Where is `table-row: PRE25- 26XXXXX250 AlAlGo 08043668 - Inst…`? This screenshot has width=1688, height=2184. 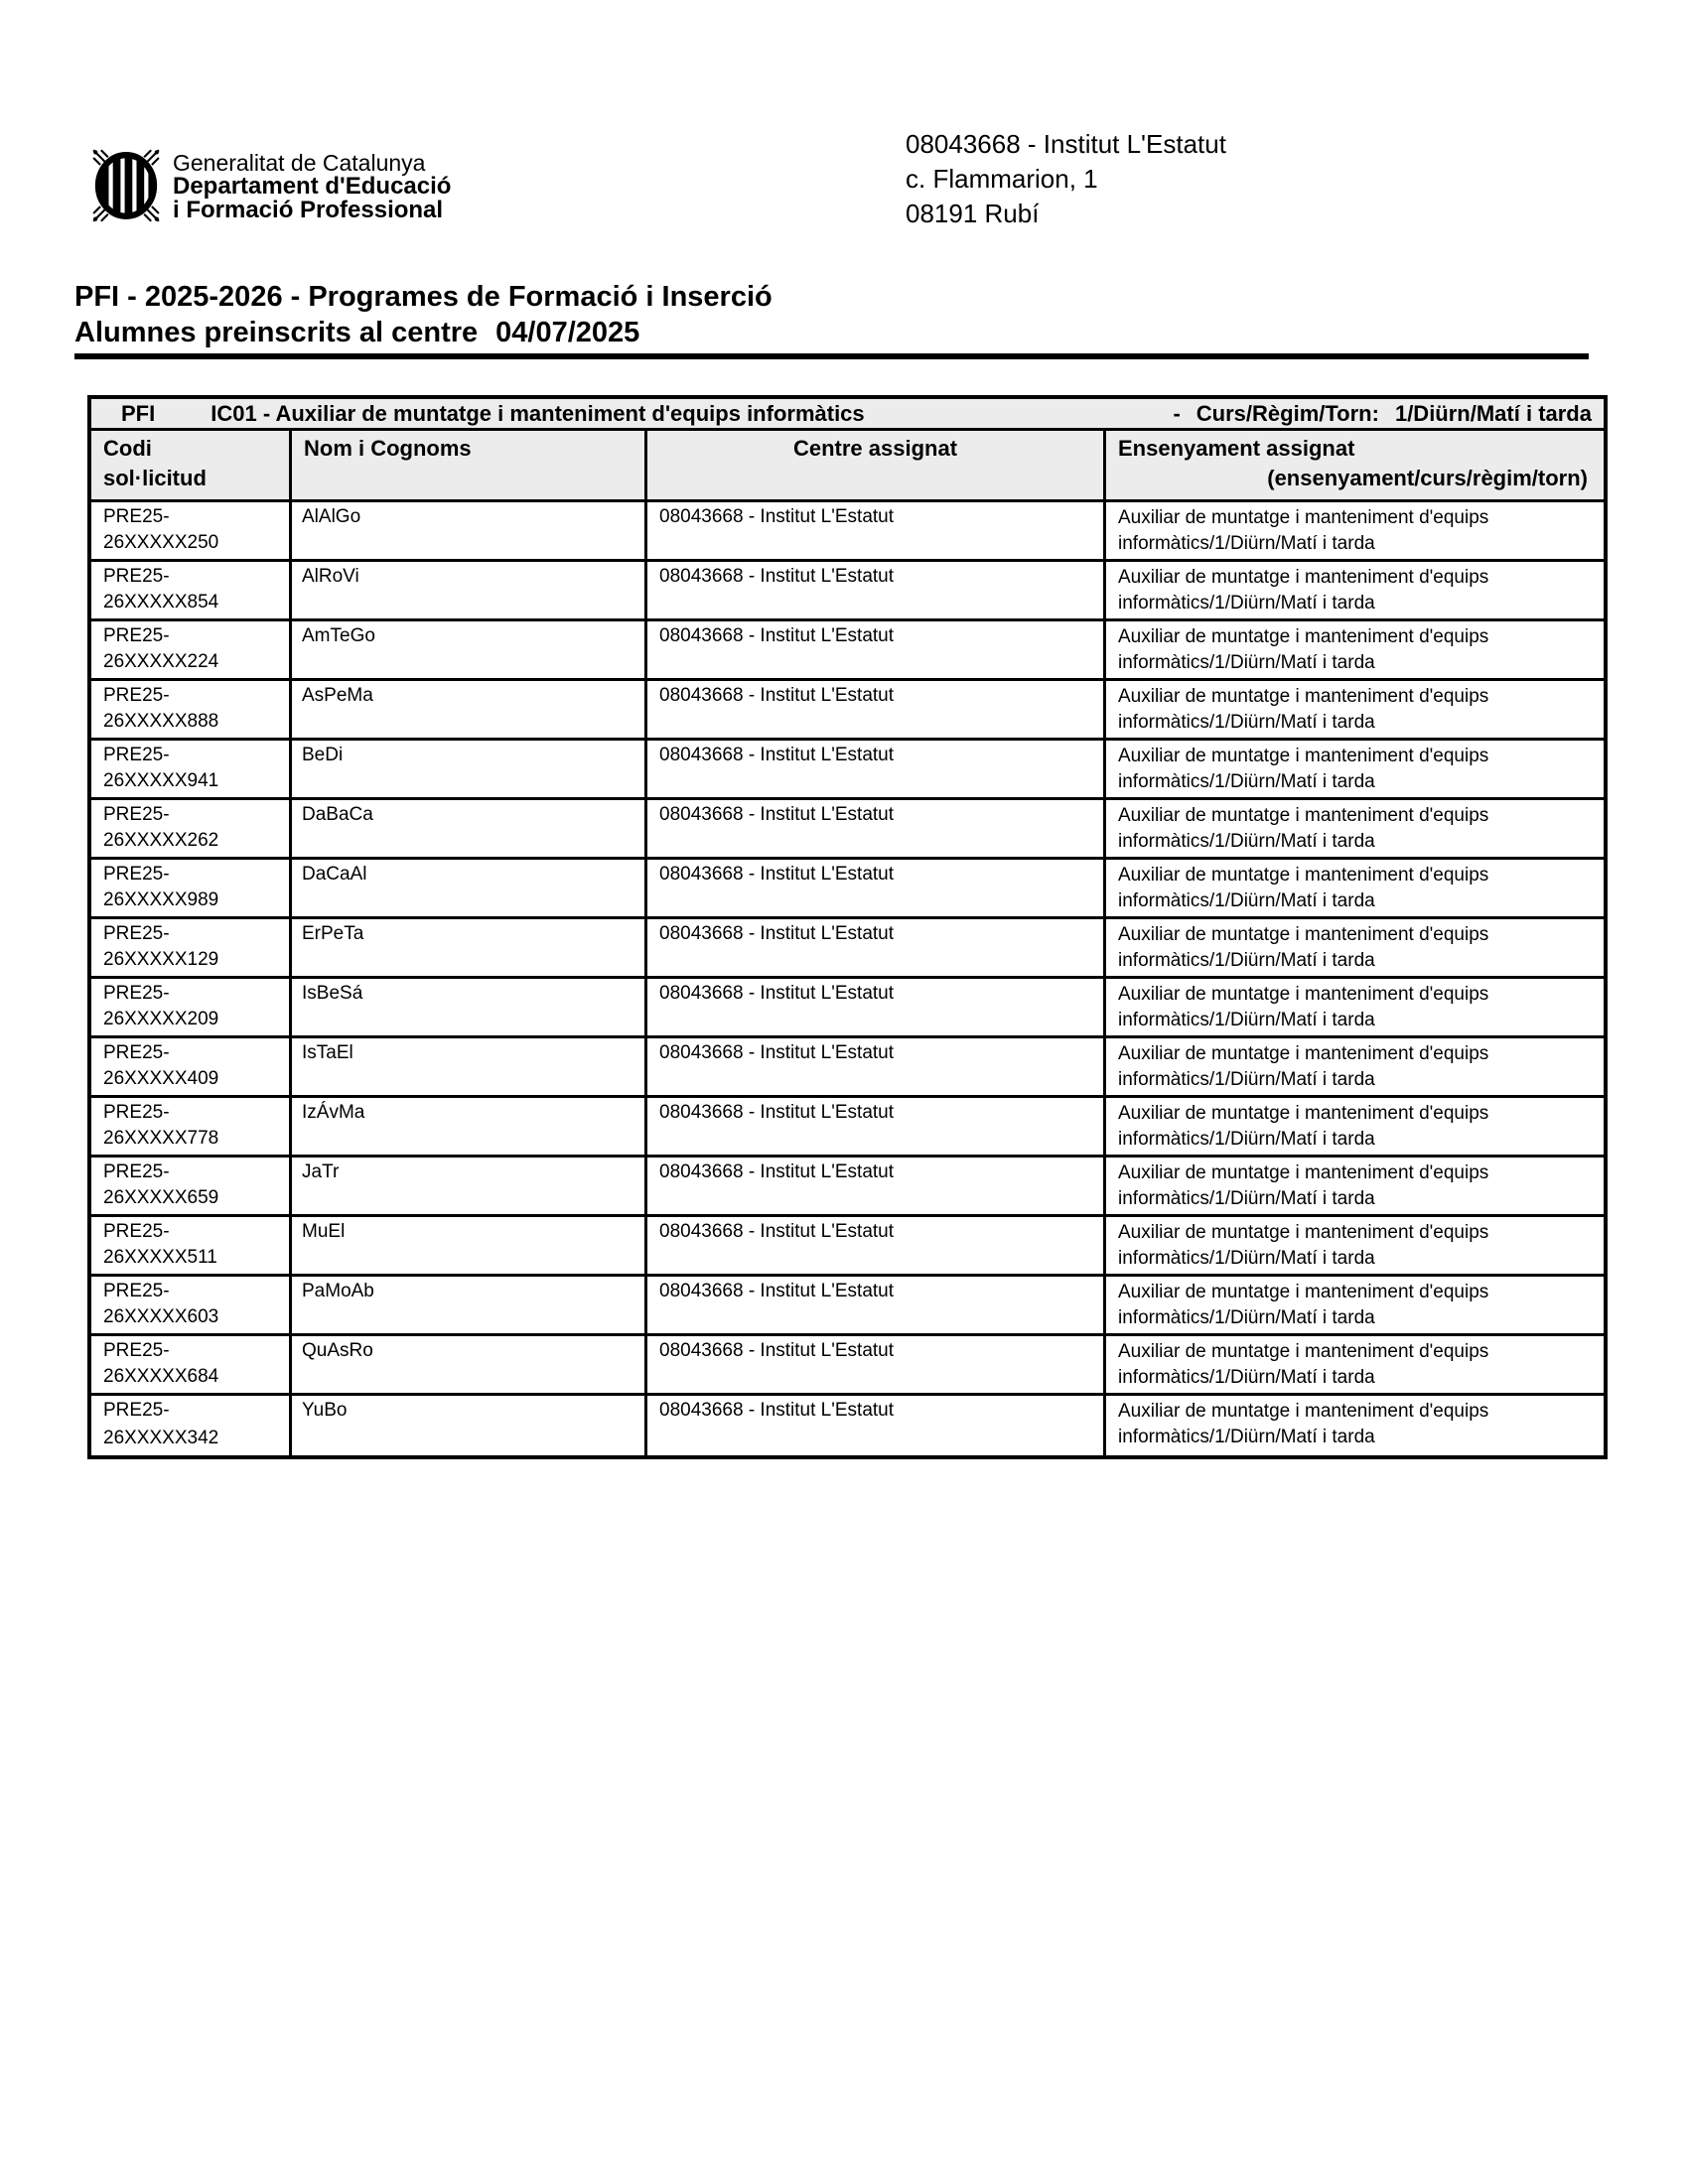
table-row: PRE25- 26XXXXX250 AlAlGo 08043668 - Inst… is located at coordinates (847, 532).